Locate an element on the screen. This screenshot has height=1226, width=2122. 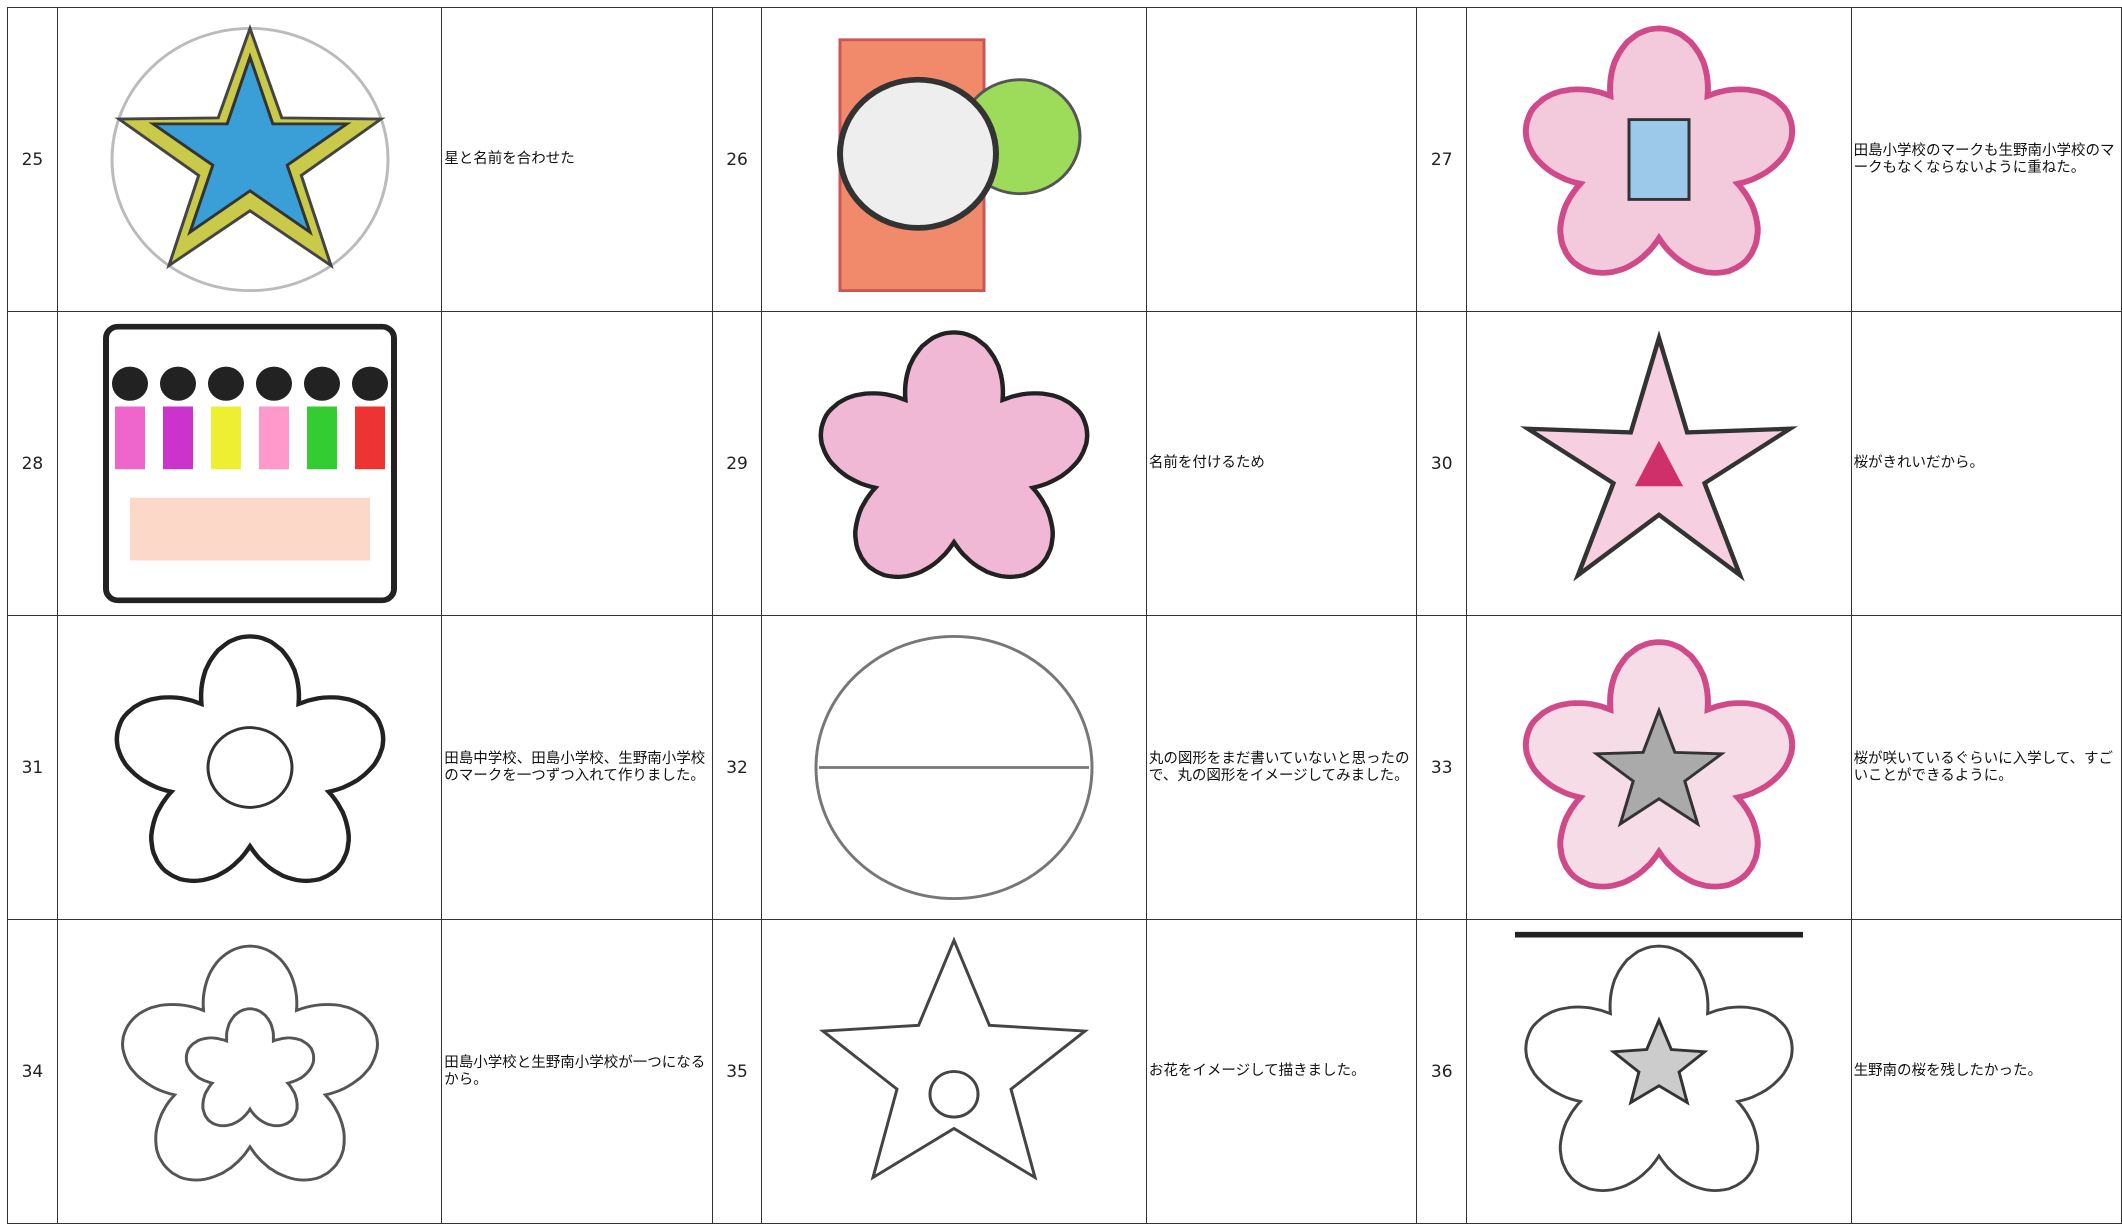
entry-number: 27 is located at coordinates (1442, 159).